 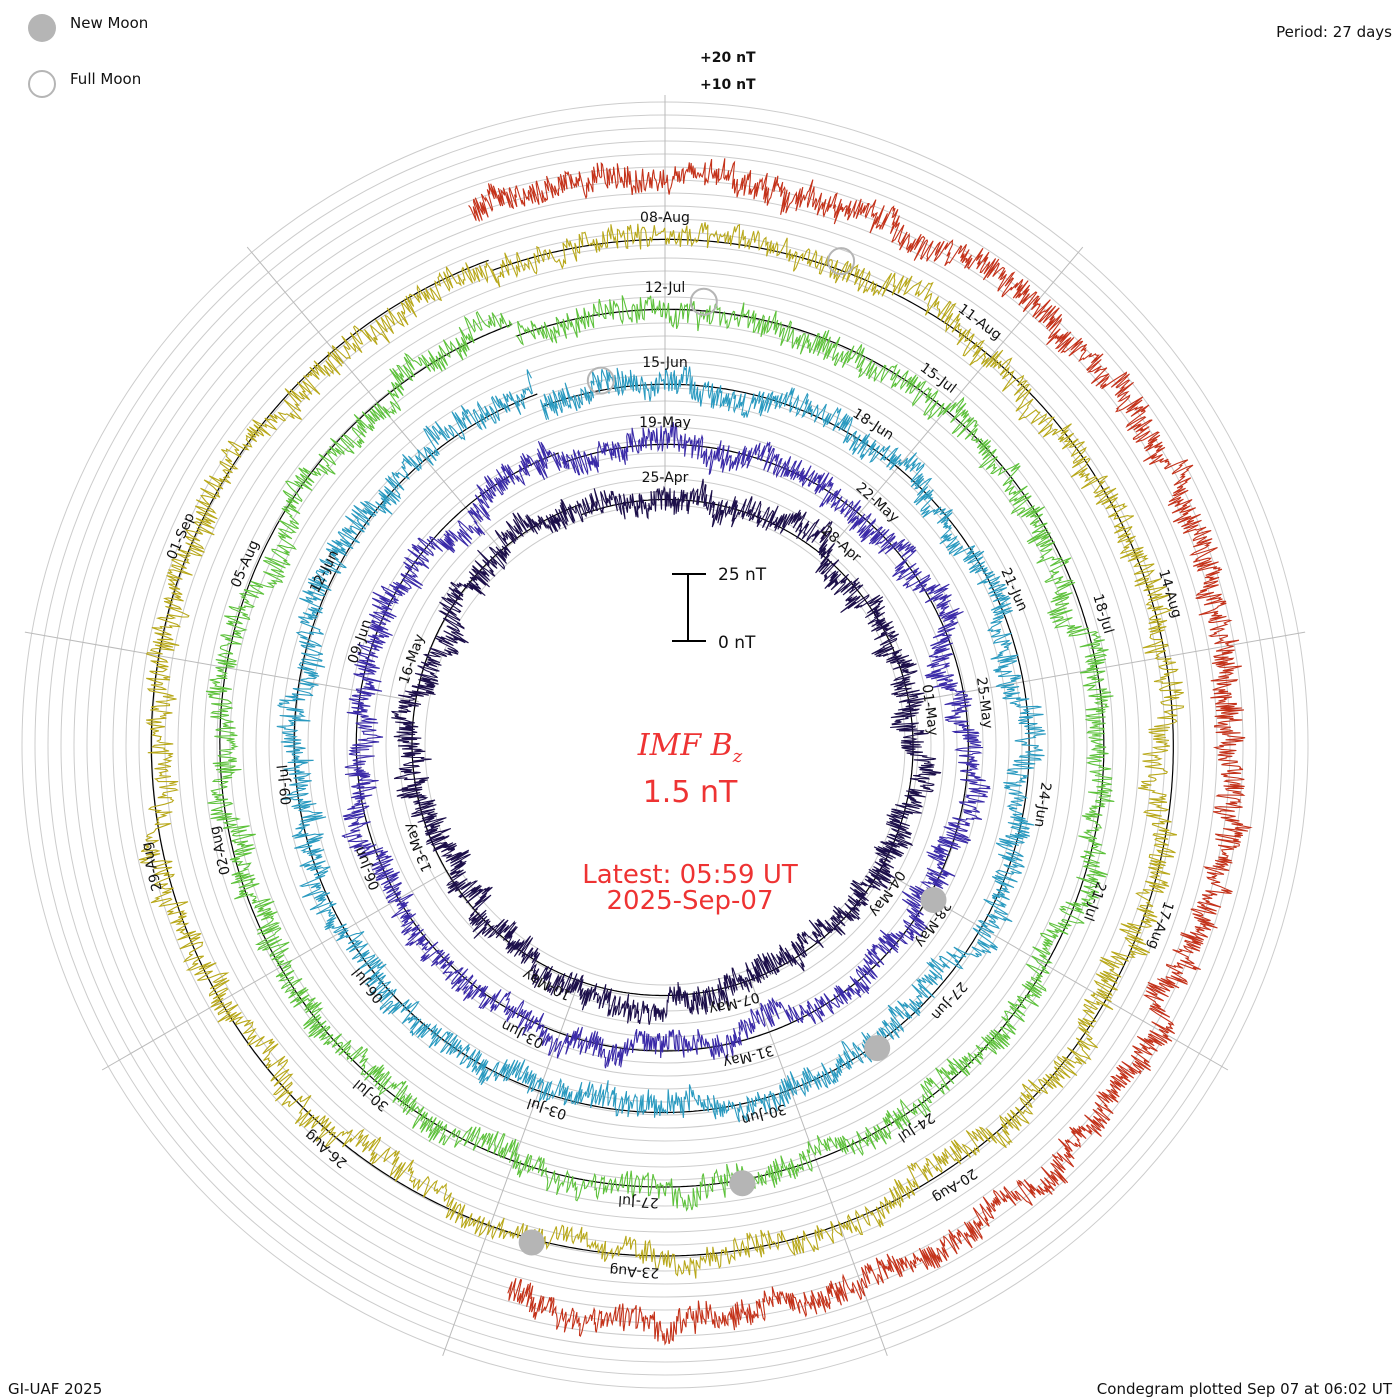 I want to click on plotted-timestamp: Condegram plotted Sep 07 at 06:02 UT, so click(x=1244, y=1389).